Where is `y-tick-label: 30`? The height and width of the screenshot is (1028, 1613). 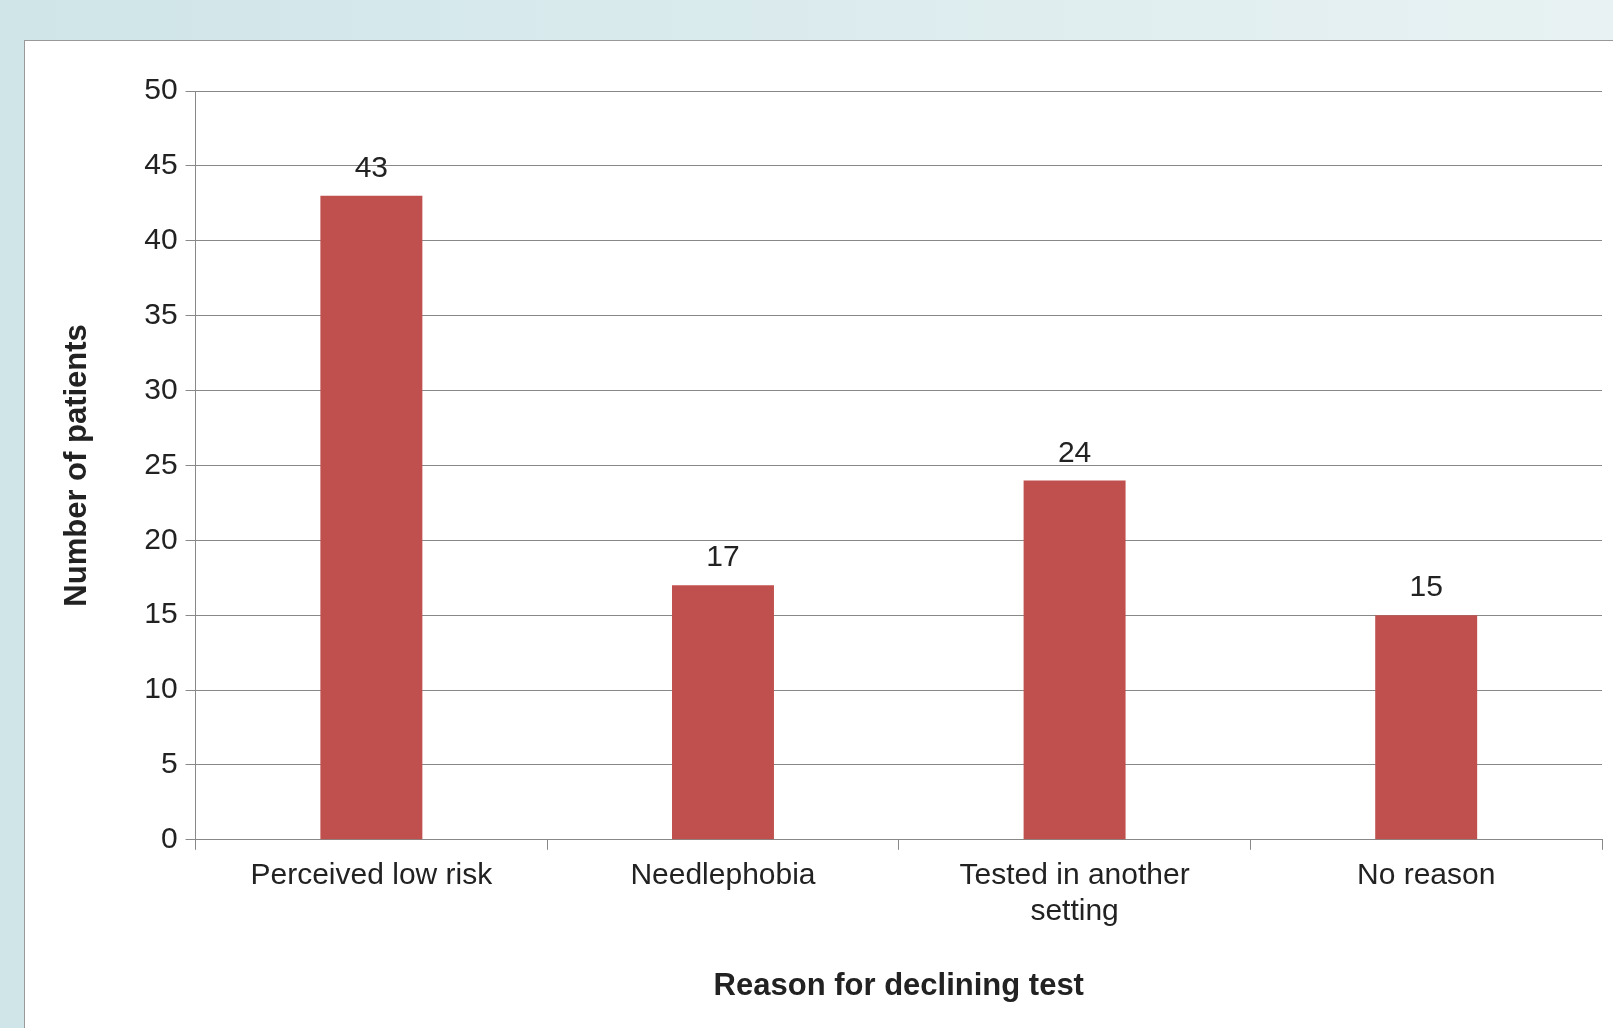
y-tick-label: 30 is located at coordinates (161, 388).